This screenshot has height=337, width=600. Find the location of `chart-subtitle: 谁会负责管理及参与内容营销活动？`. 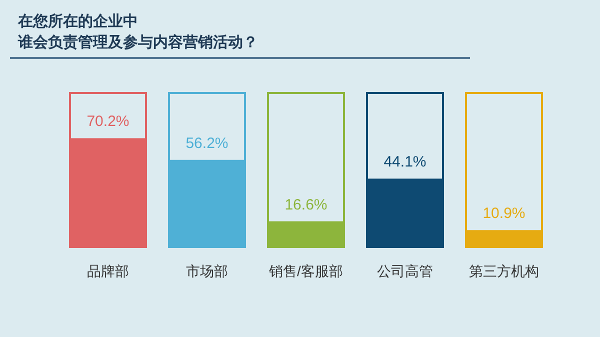

chart-subtitle: 谁会负责管理及参与内容营销活动？ is located at coordinates (137, 42).